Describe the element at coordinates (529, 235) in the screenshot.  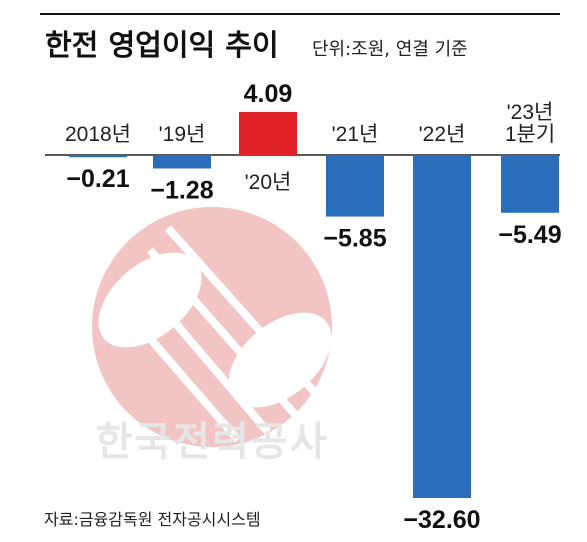
I see `value-label-5: −5.49` at that location.